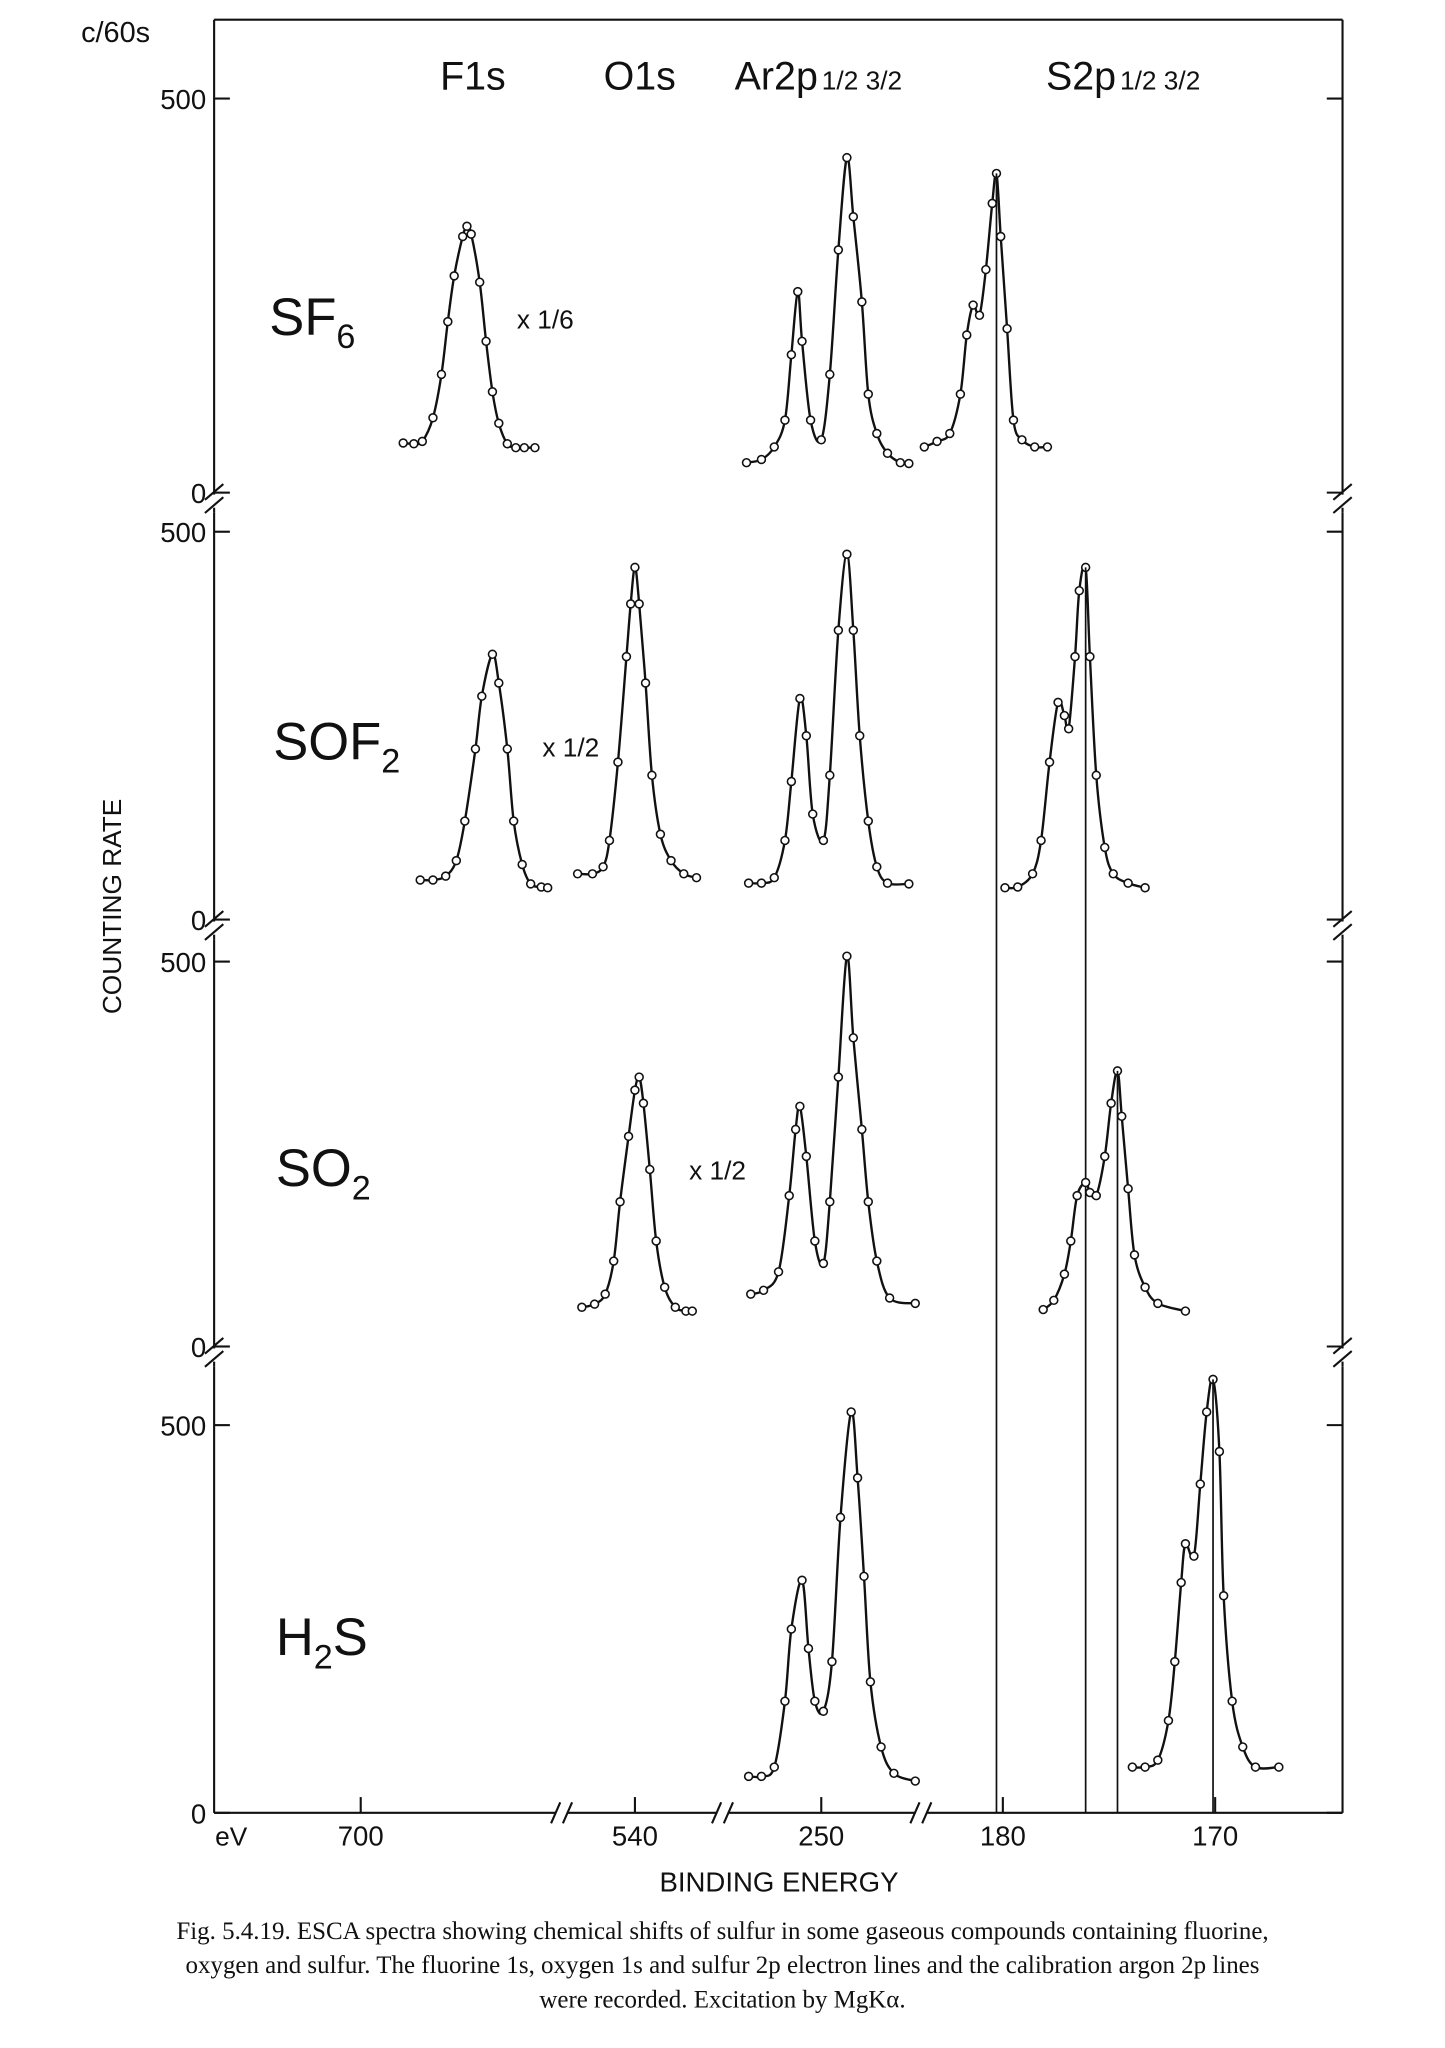  What do you see at coordinates (1081, 76) in the screenshot?
I see `peak-label-main: S2p` at bounding box center [1081, 76].